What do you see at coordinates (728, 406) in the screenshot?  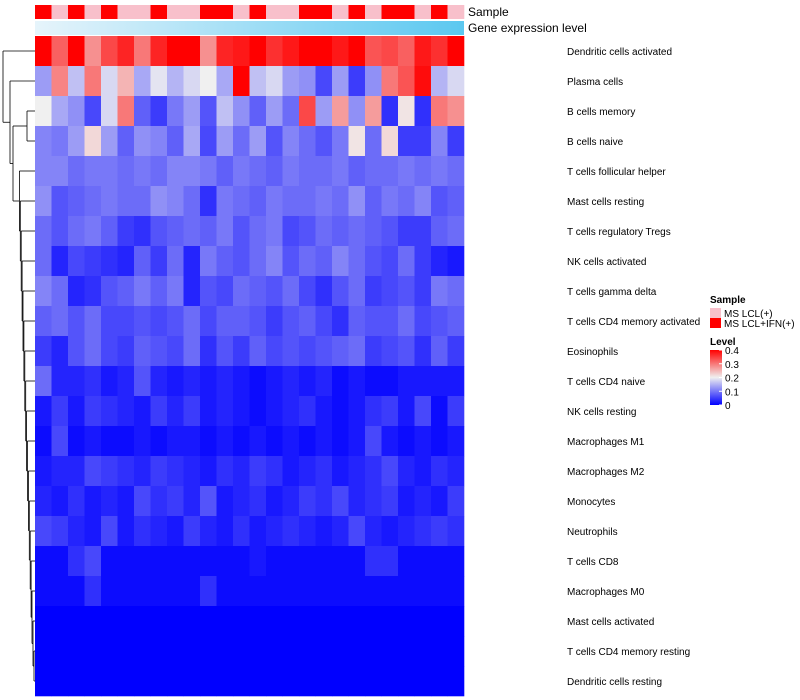 I see `level-legend-tick-label: 0` at bounding box center [728, 406].